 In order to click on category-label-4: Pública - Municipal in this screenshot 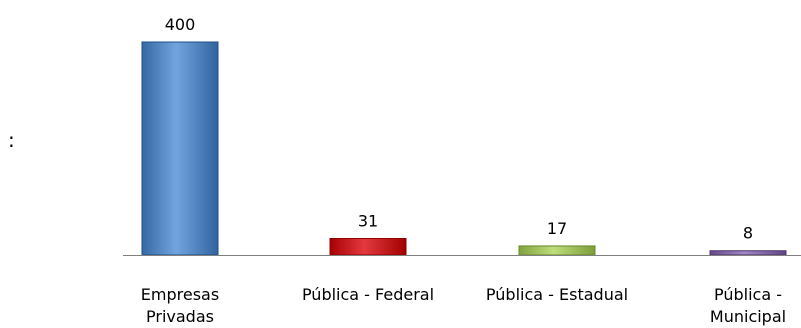, I will do `click(748, 305)`.